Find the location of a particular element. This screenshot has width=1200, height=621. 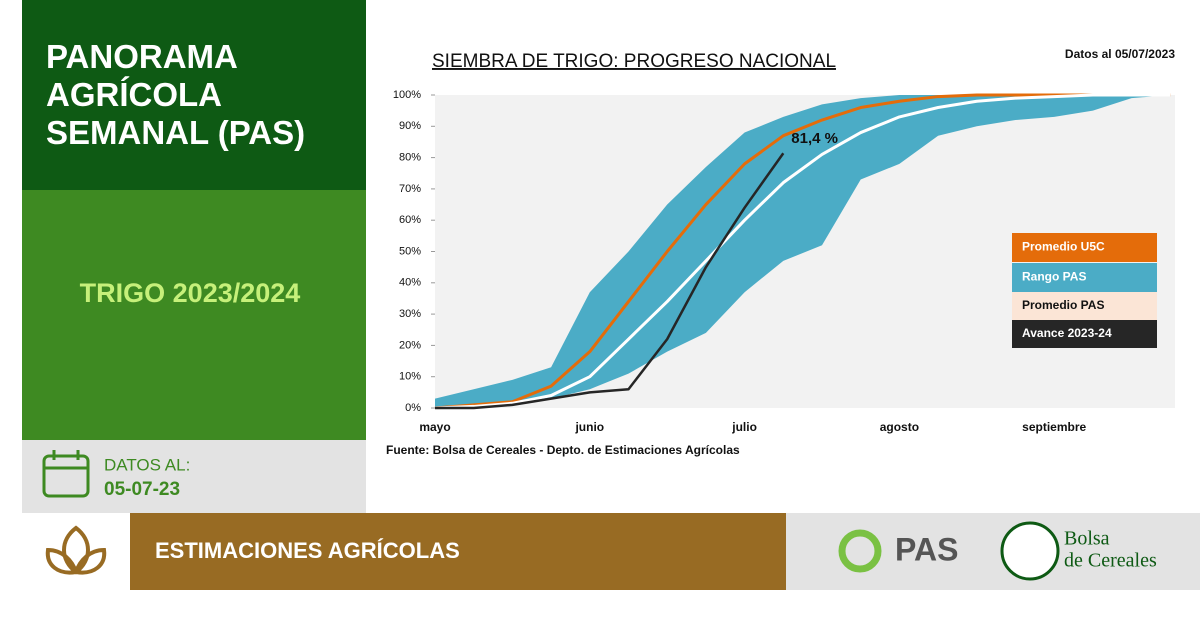

y-tick-label: 30% is located at coordinates (410, 314).